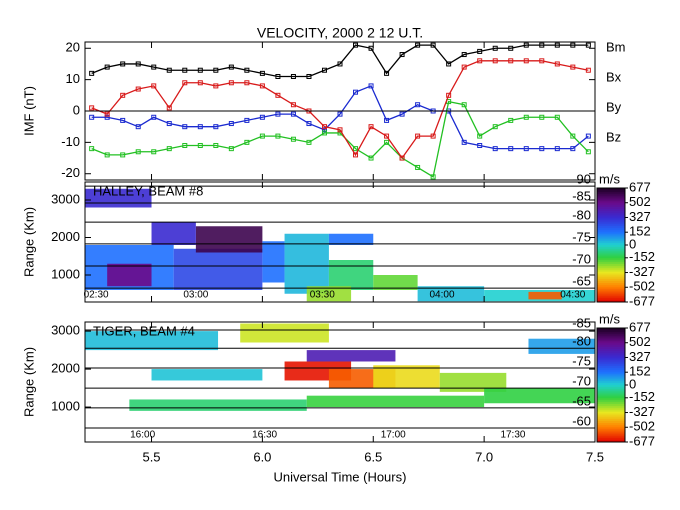  I want to click on colorbar-tick-label: 677, so click(640, 186).